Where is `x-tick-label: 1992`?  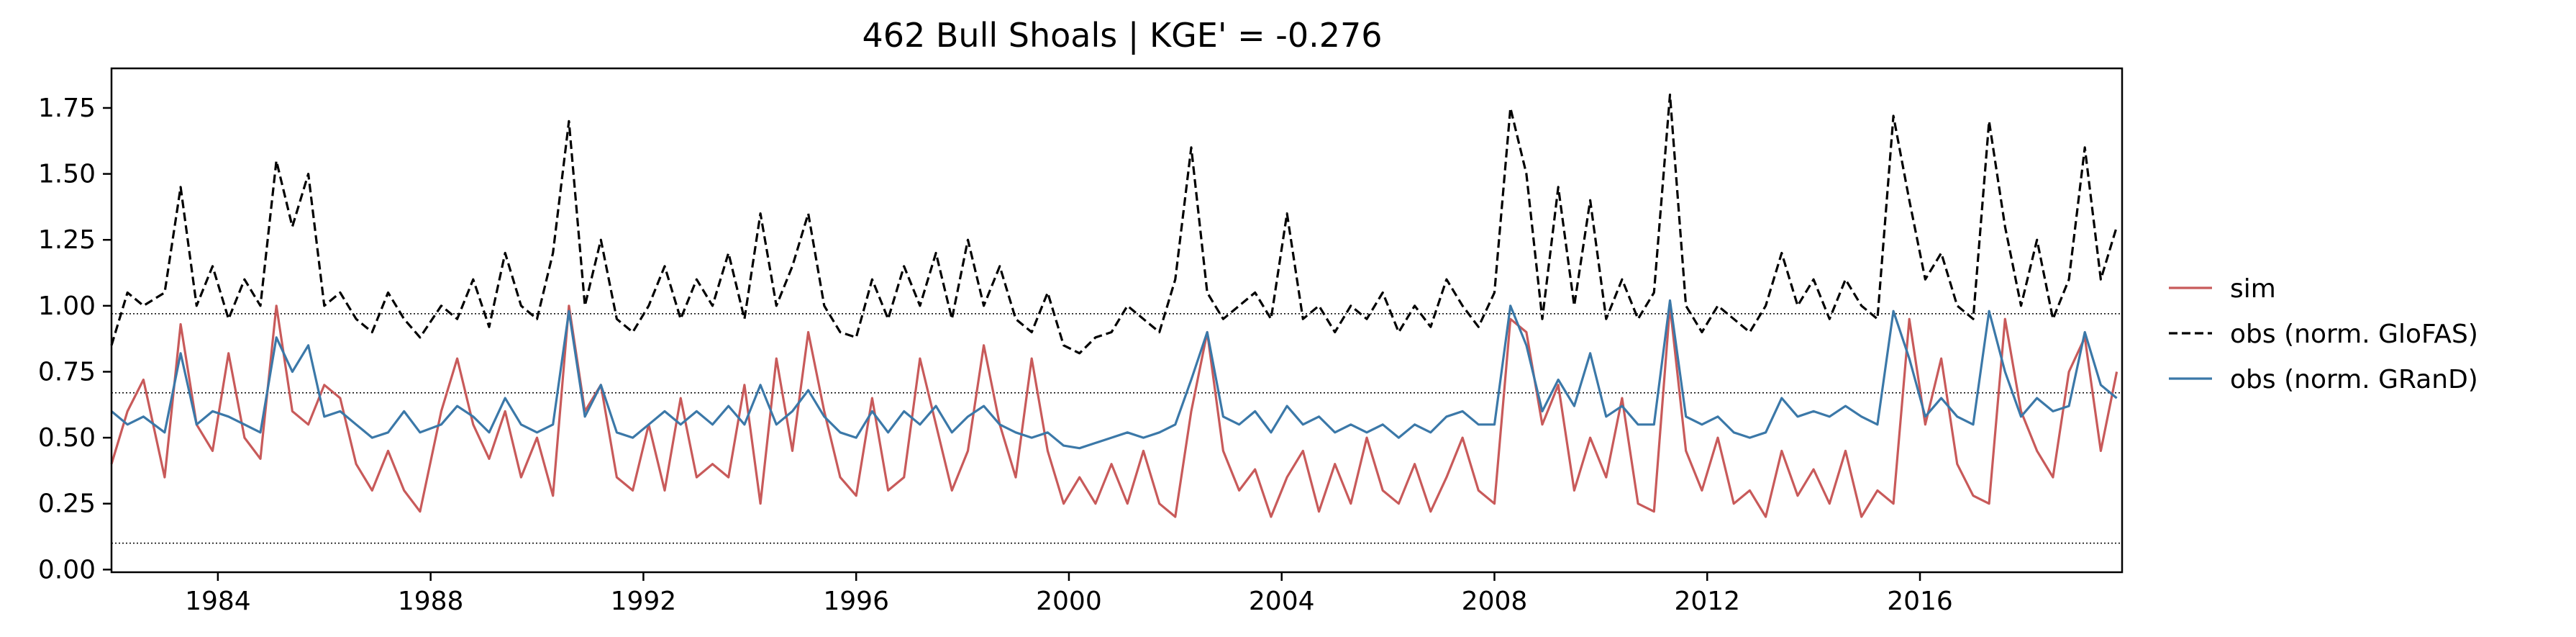
x-tick-label: 1992 is located at coordinates (644, 602).